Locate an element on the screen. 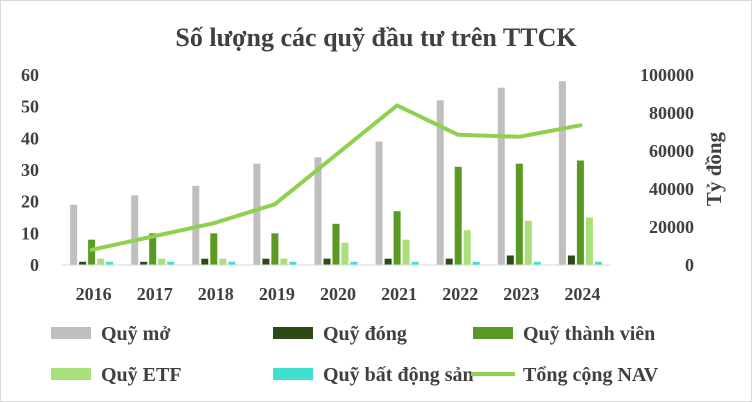 Image resolution: width=752 pixels, height=402 pixels. y2-tick-label: 60000 is located at coordinates (671, 151).